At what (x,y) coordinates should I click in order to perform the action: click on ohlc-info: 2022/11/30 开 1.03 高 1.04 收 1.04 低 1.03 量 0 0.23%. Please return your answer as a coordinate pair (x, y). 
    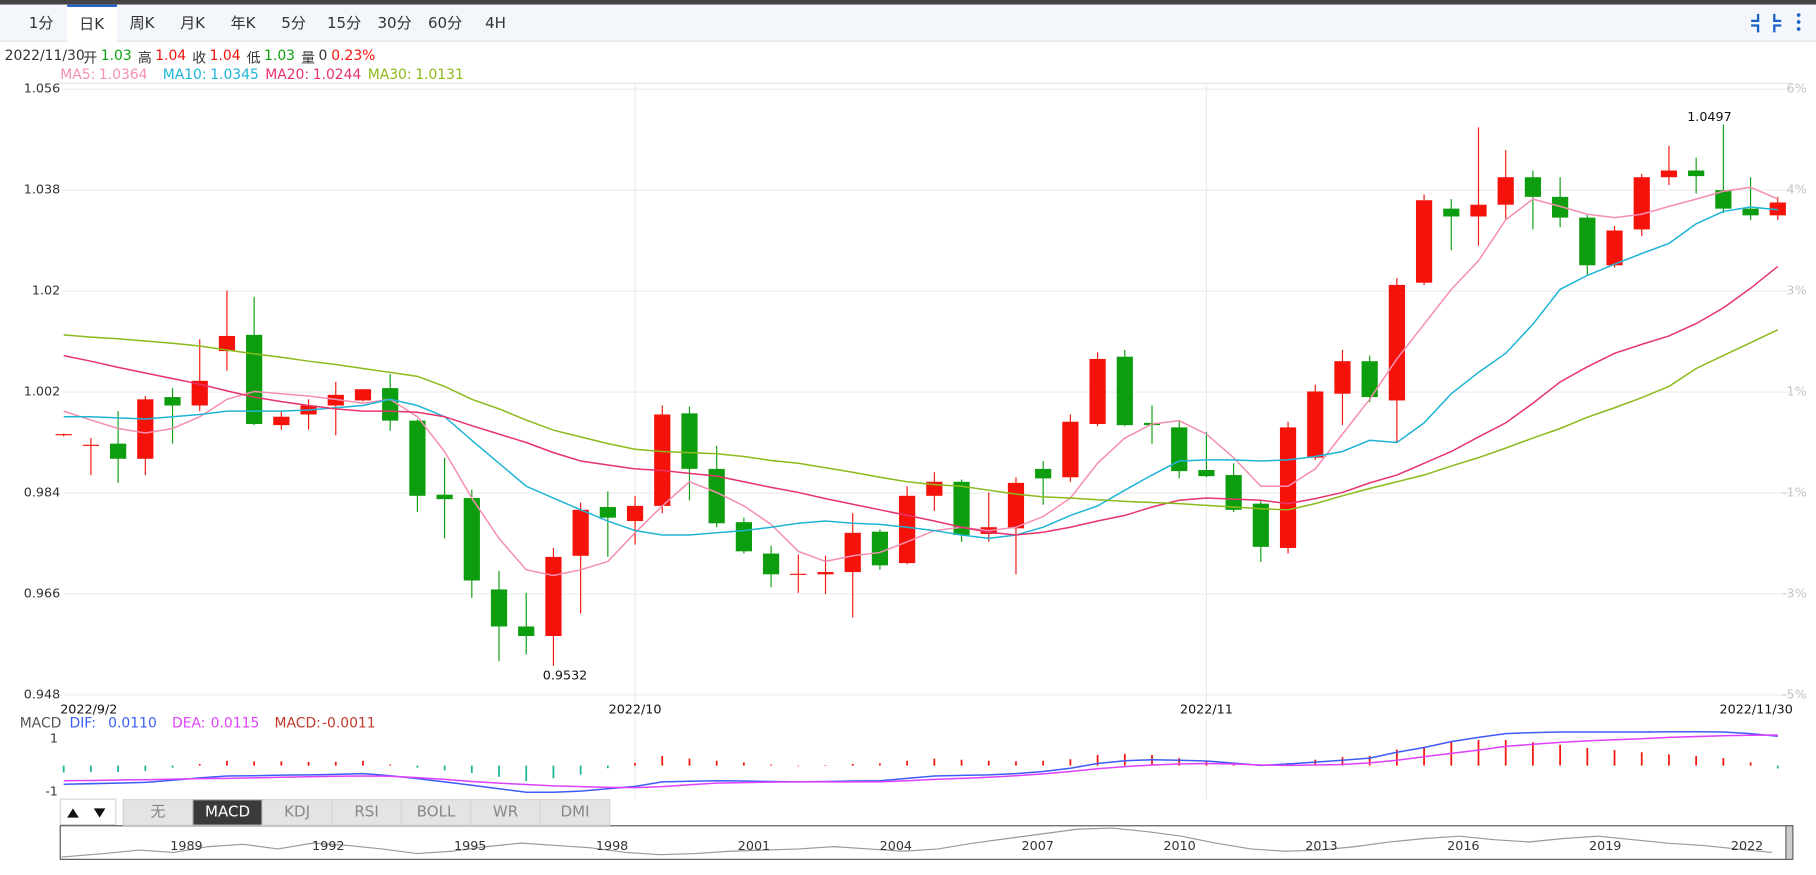
    Looking at the image, I should click on (231, 56).